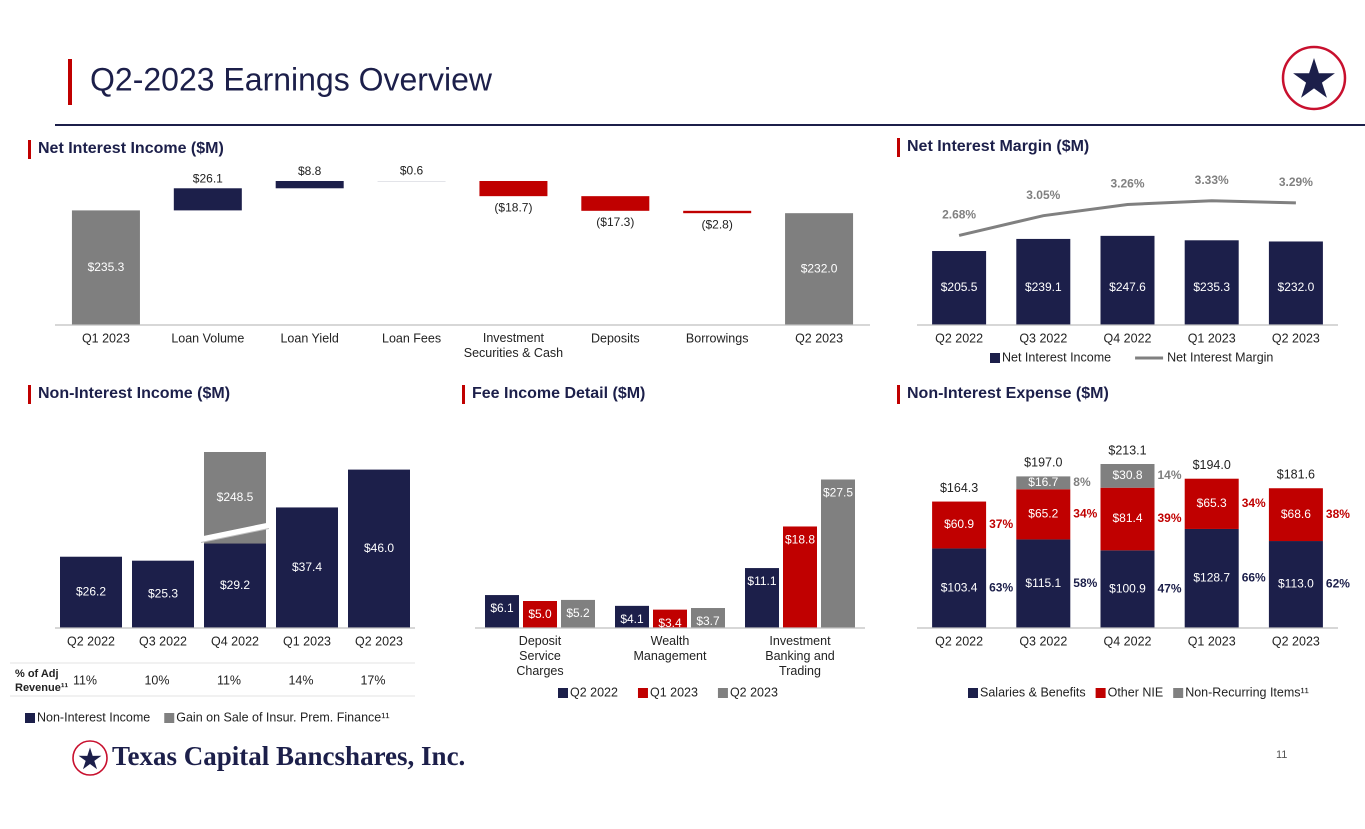 This screenshot has width=1365, height=829. What do you see at coordinates (1085, 514) in the screenshot?
I see `share-label: 34%` at bounding box center [1085, 514].